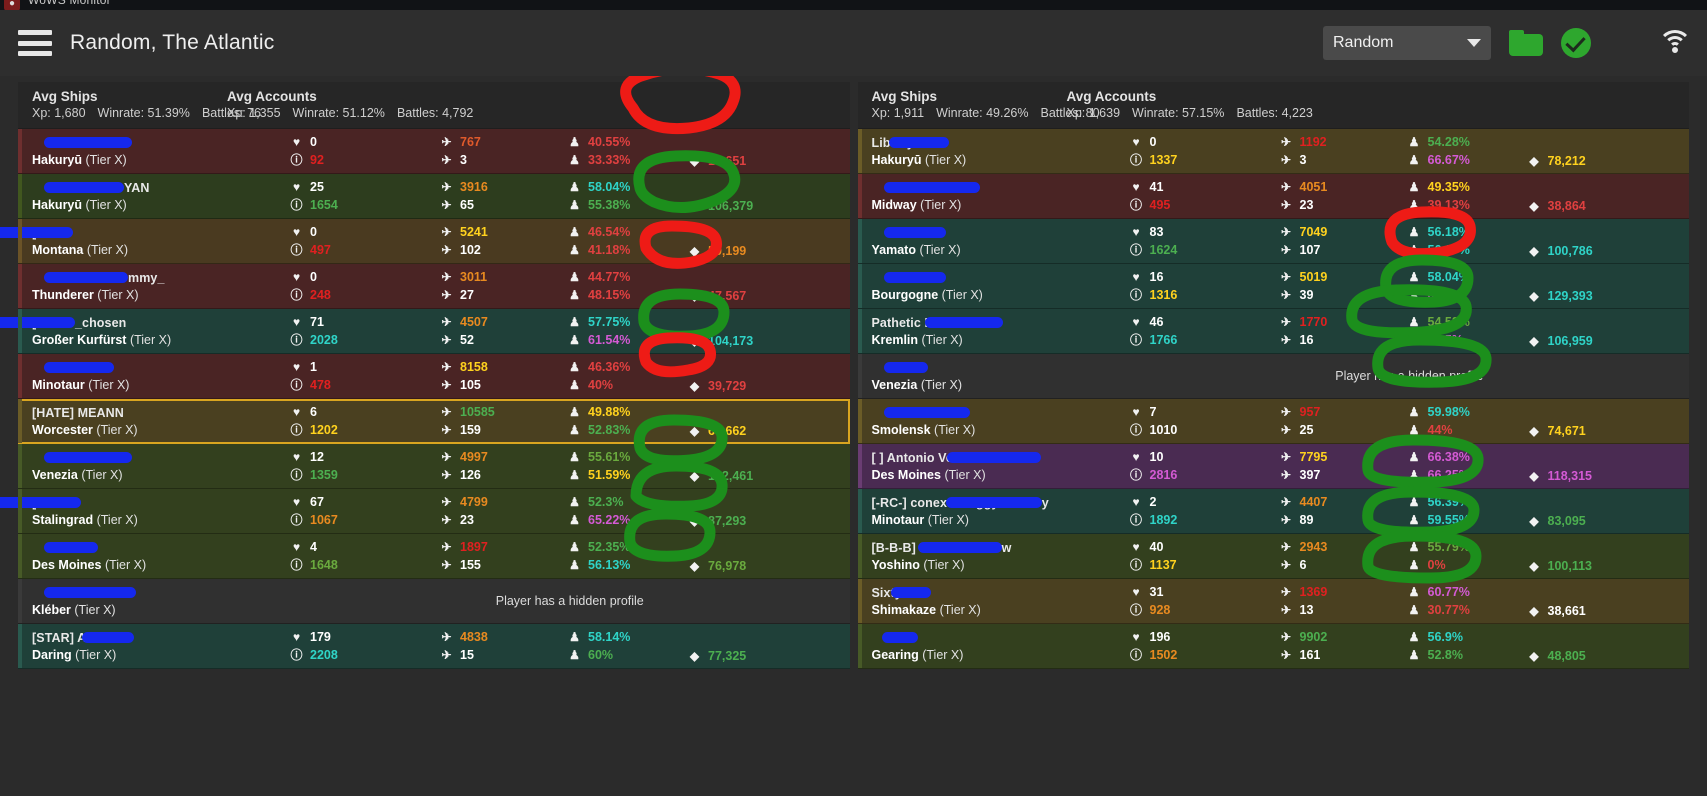  Describe the element at coordinates (1344, 286) in the screenshot. I see `xp-cell: ✈ 5019 ✈ 39` at that location.